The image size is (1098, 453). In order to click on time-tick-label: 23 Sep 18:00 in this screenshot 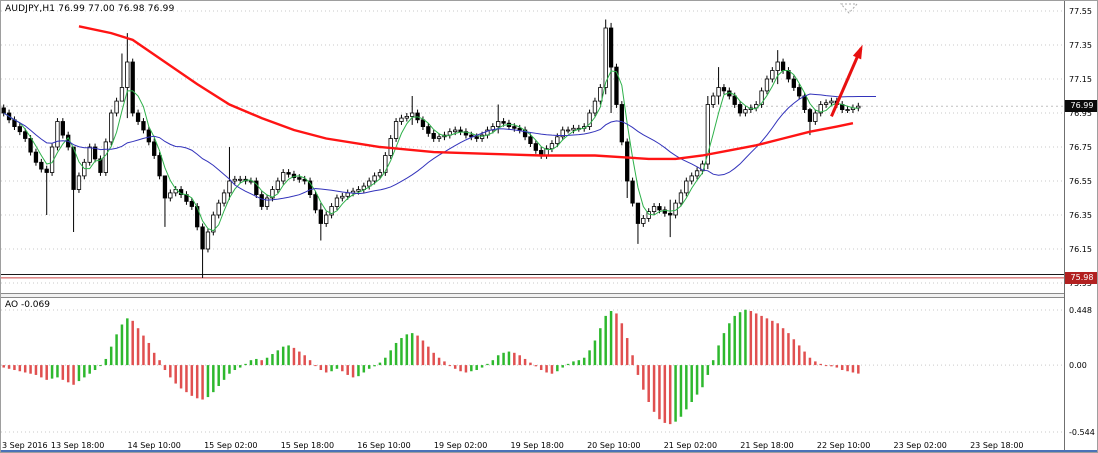, I will do `click(997, 445)`.